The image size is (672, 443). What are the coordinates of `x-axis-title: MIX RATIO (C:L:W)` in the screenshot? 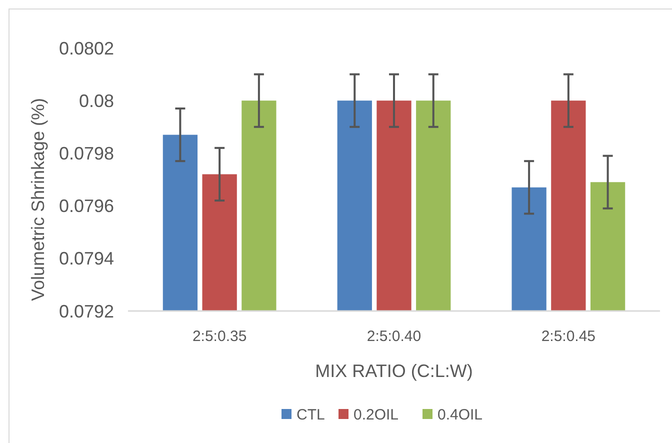 It's located at (394, 371).